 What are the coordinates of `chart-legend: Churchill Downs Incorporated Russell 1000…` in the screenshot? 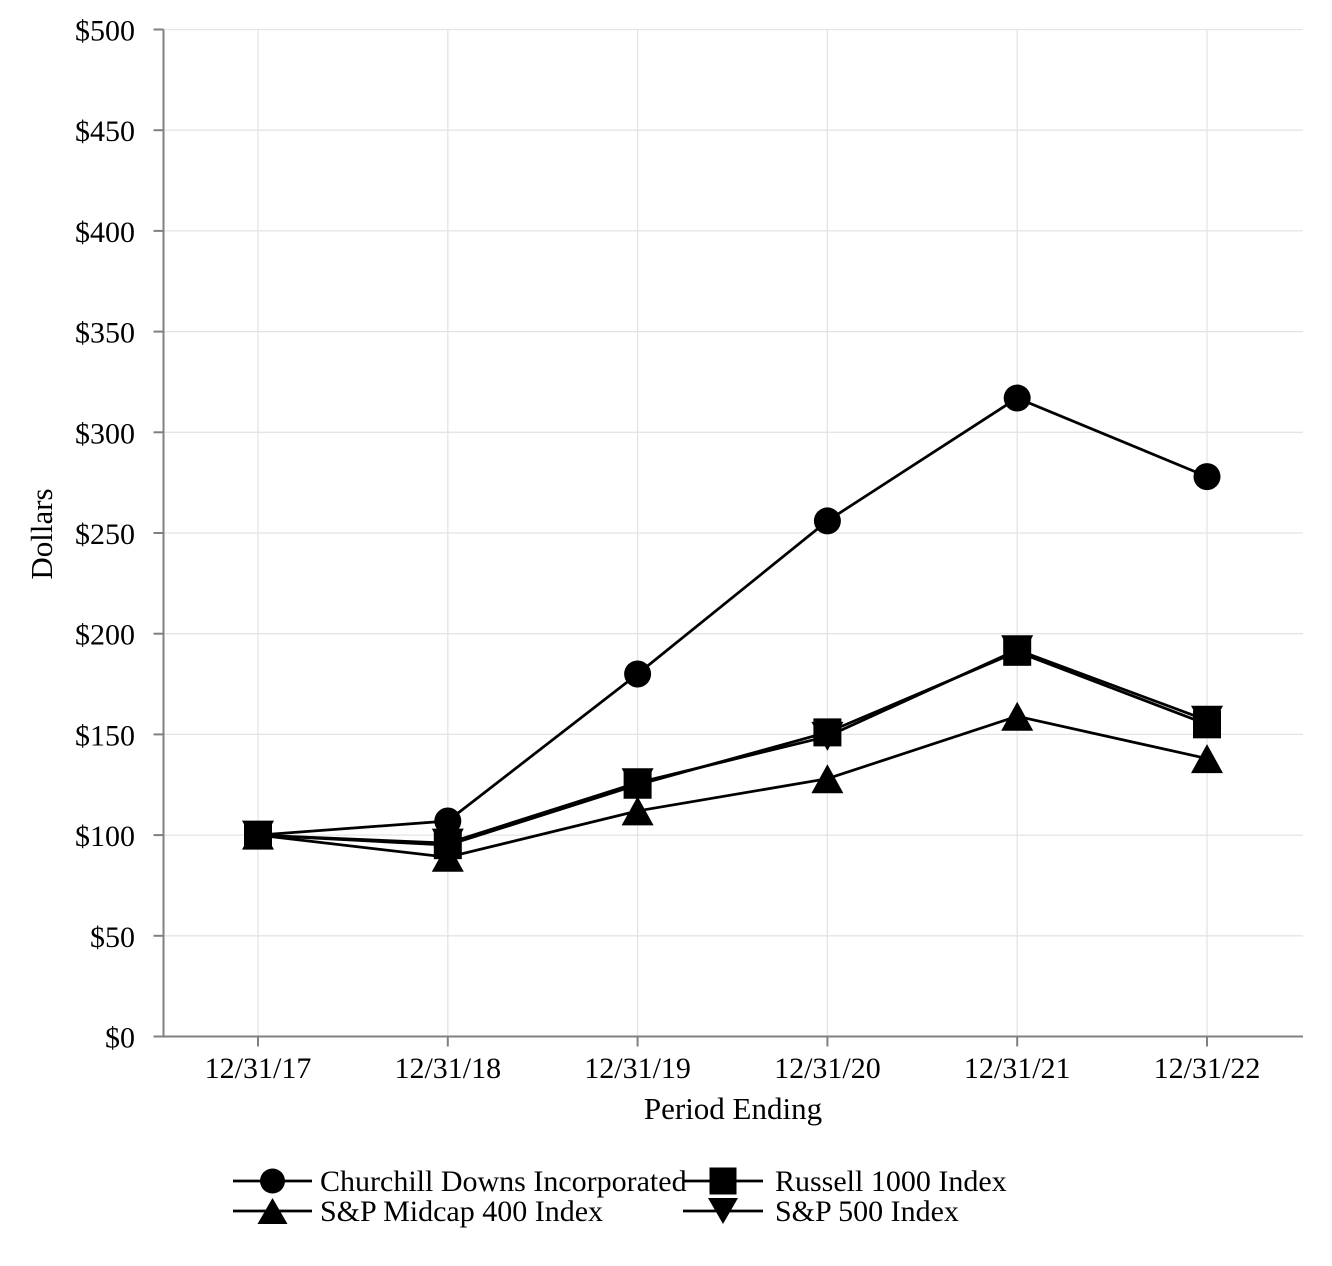 It's located at (620, 1196).